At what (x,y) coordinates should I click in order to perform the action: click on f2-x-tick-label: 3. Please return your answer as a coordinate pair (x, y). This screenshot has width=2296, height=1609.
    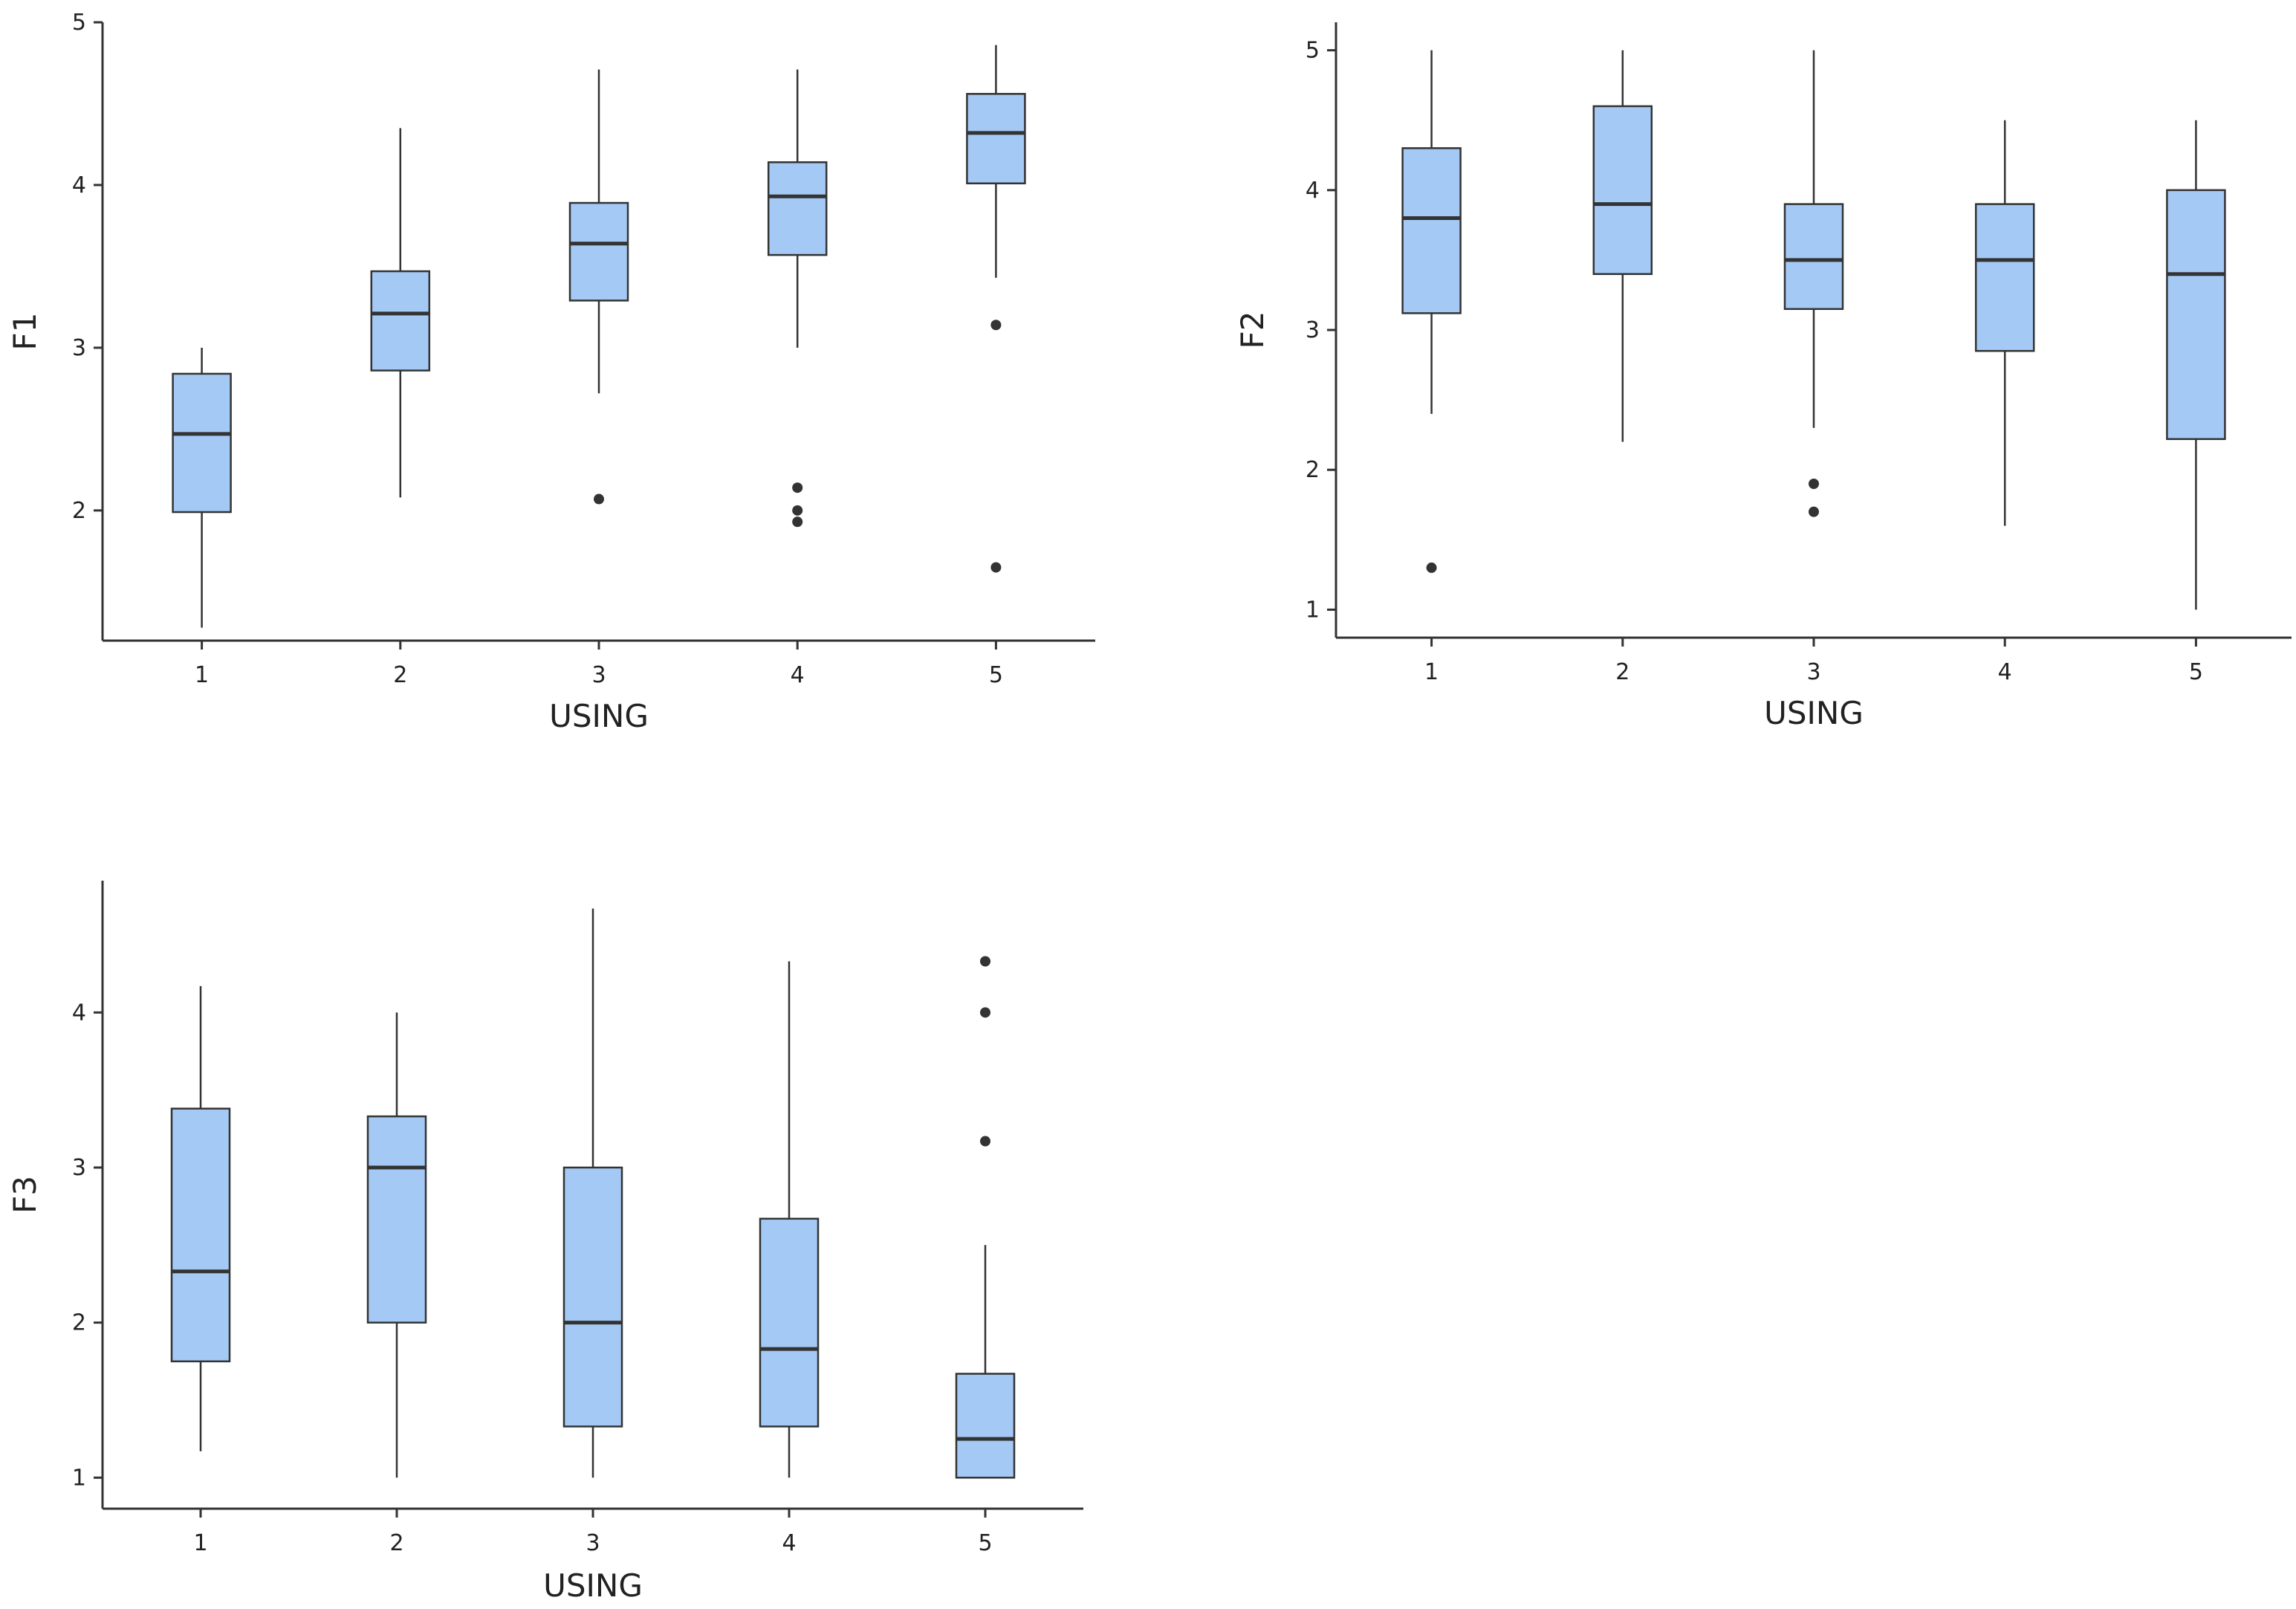
    Looking at the image, I should click on (1813, 672).